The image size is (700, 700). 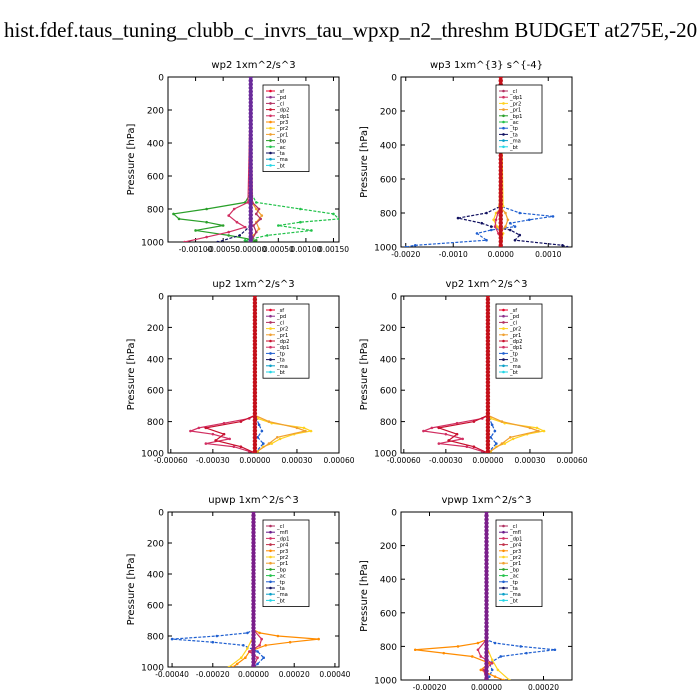 What do you see at coordinates (515, 117) in the screenshot?
I see `legend-label: _bp1` at bounding box center [515, 117].